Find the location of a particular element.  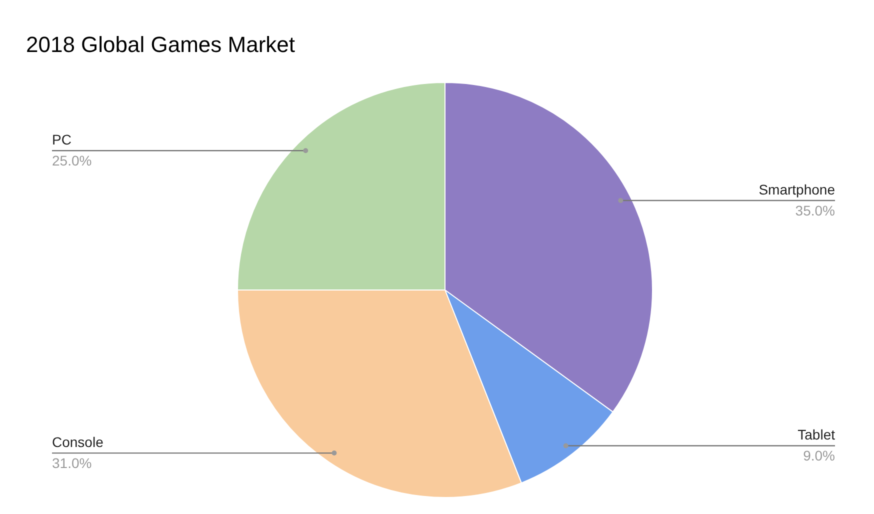

data-label: 31.0% is located at coordinates (72, 462).